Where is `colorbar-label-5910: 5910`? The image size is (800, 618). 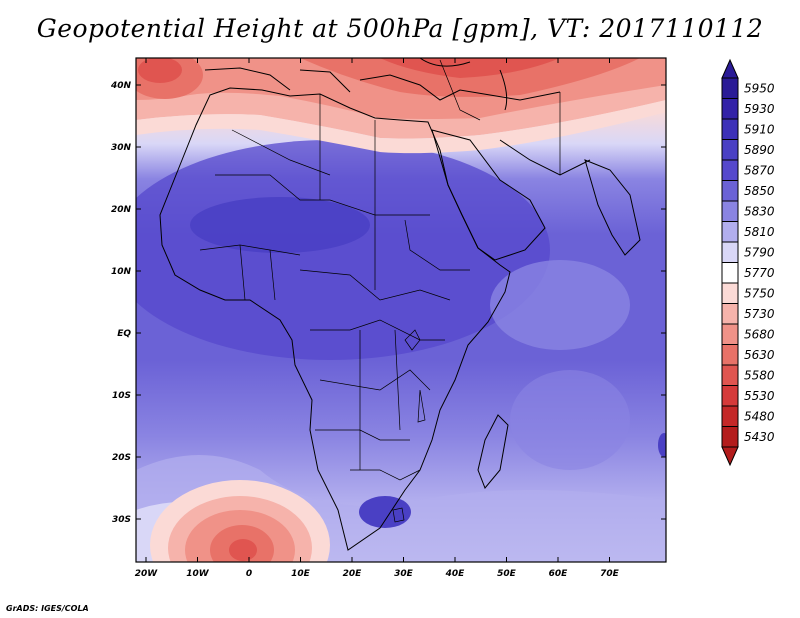
colorbar-label-5910: 5910 is located at coordinates (759, 129).